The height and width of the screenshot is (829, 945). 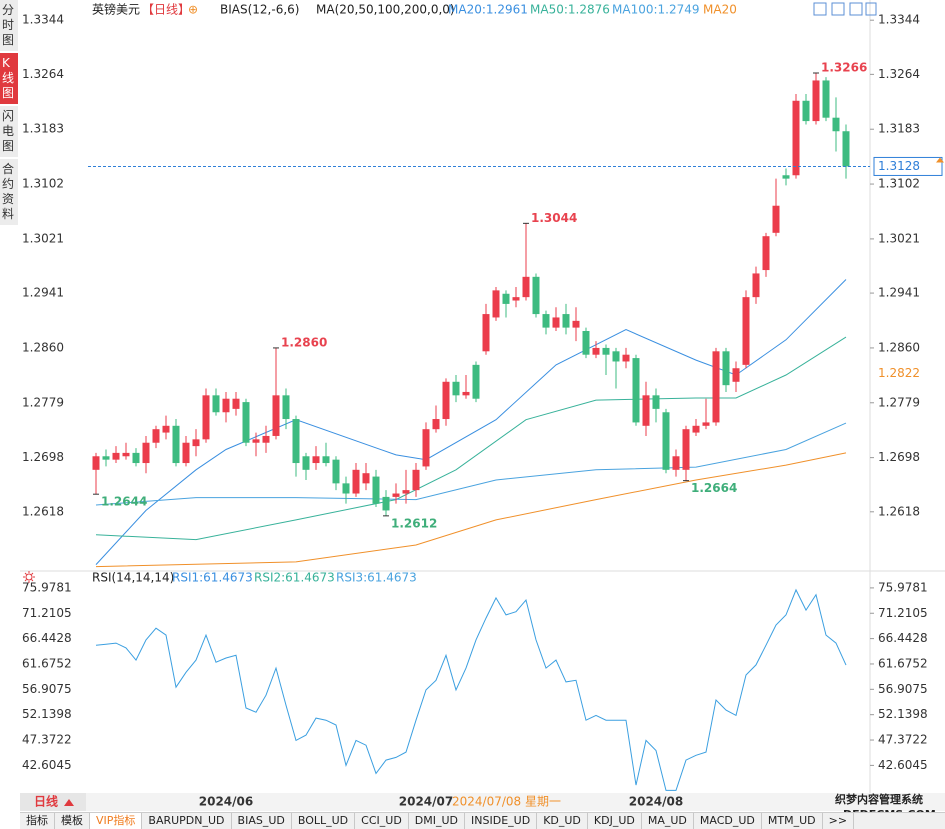 I want to click on indicator-tab: CCI_UD, so click(x=382, y=821).